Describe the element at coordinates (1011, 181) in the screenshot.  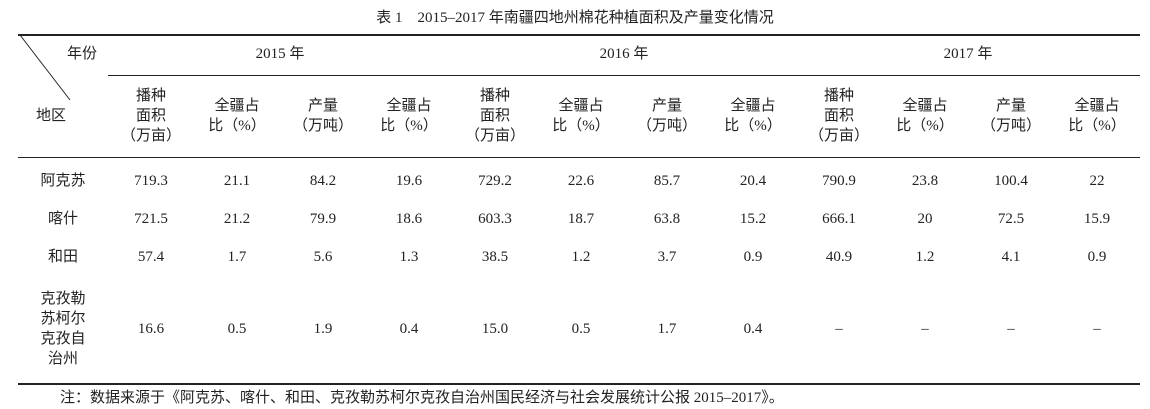
I see `table-cell: 100.4` at that location.